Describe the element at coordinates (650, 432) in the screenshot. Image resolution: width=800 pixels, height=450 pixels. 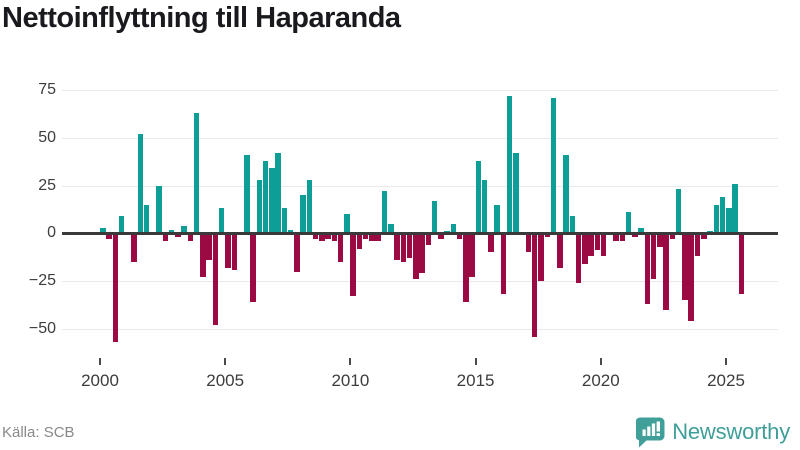
I see `newsworthy-icon` at that location.